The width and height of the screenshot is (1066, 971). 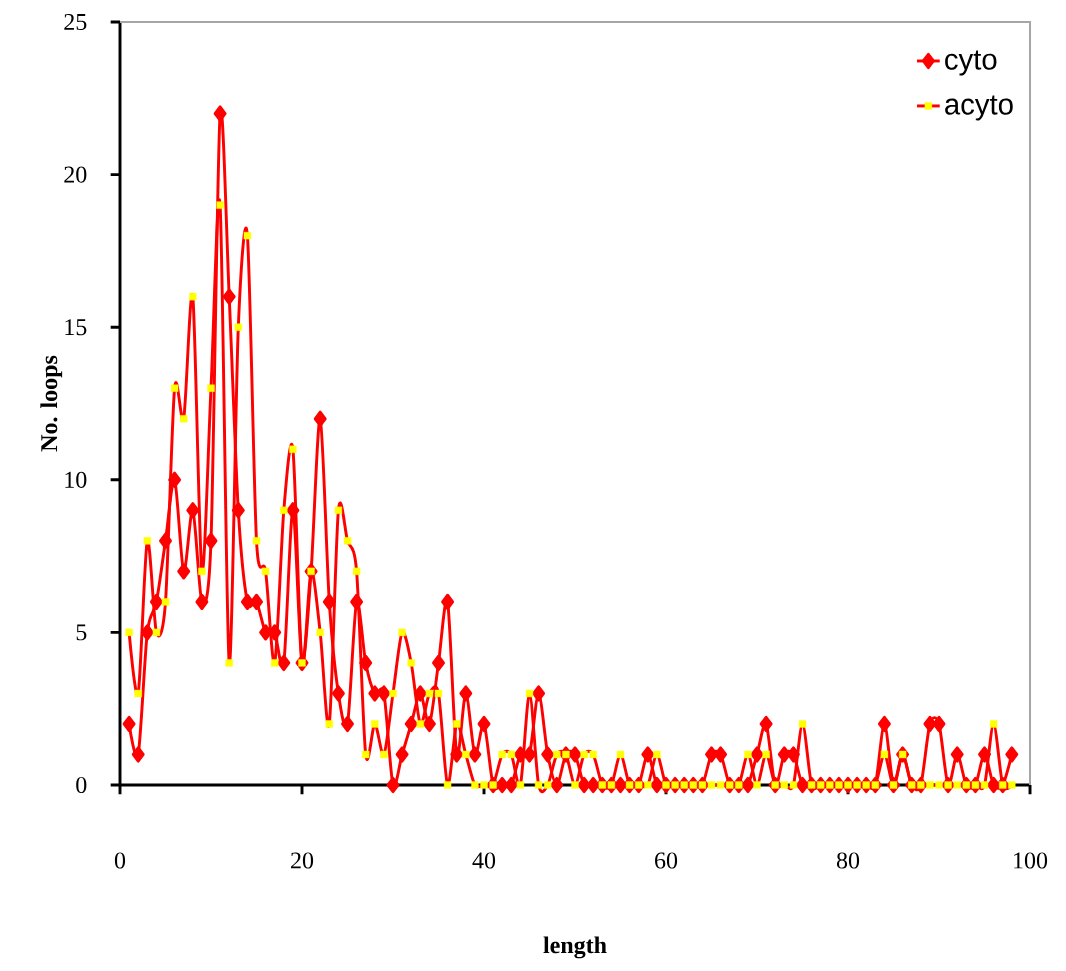 What do you see at coordinates (81, 632) in the screenshot?
I see `y-tick-label: 5` at bounding box center [81, 632].